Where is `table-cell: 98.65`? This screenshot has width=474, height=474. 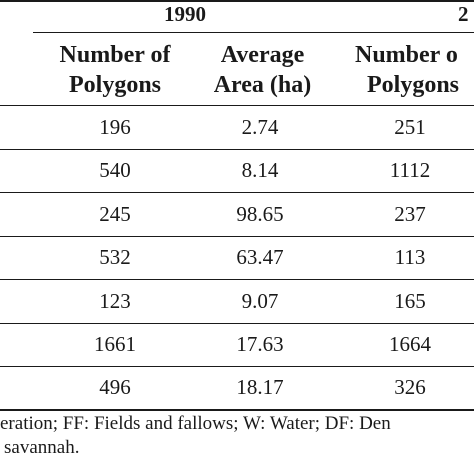
table-cell: 98.65 is located at coordinates (260, 214).